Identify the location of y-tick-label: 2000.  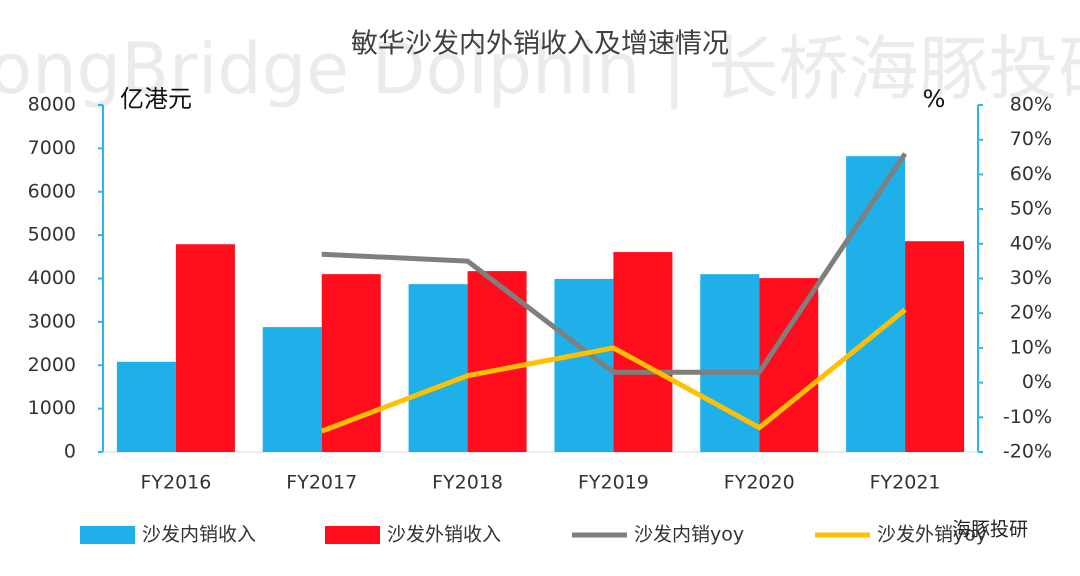
(52, 365).